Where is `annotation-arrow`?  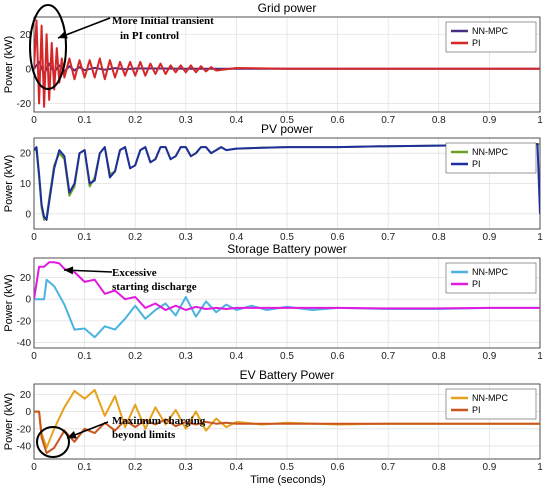
annotation-arrow is located at coordinates (84, 28).